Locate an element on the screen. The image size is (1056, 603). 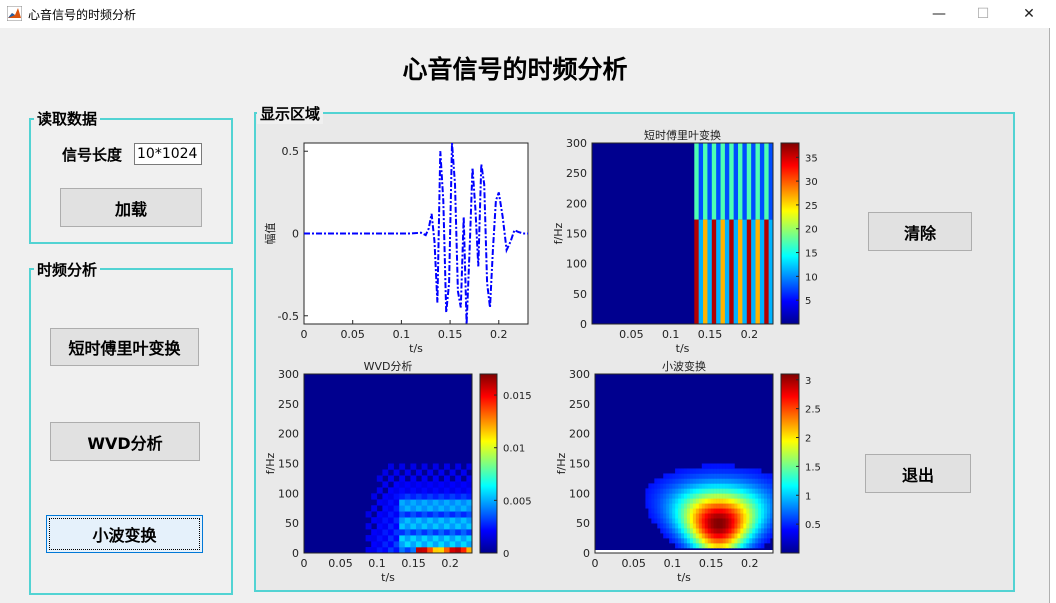
stft-xtick-label: 0.2 is located at coordinates (750, 334).